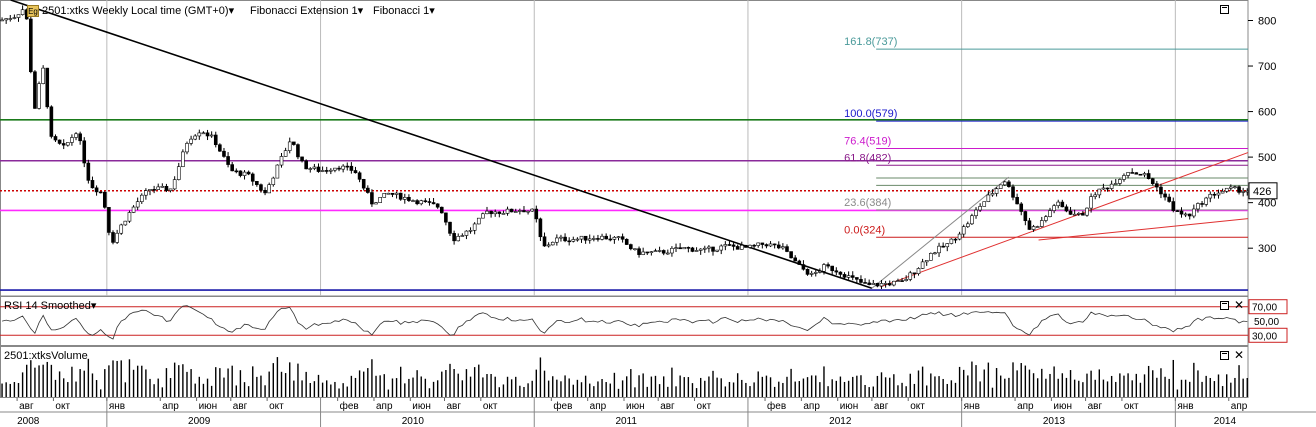 This screenshot has height=427, width=1316. Describe the element at coordinates (1224, 9) in the screenshot. I see `maximize-main-panel-icon` at that location.